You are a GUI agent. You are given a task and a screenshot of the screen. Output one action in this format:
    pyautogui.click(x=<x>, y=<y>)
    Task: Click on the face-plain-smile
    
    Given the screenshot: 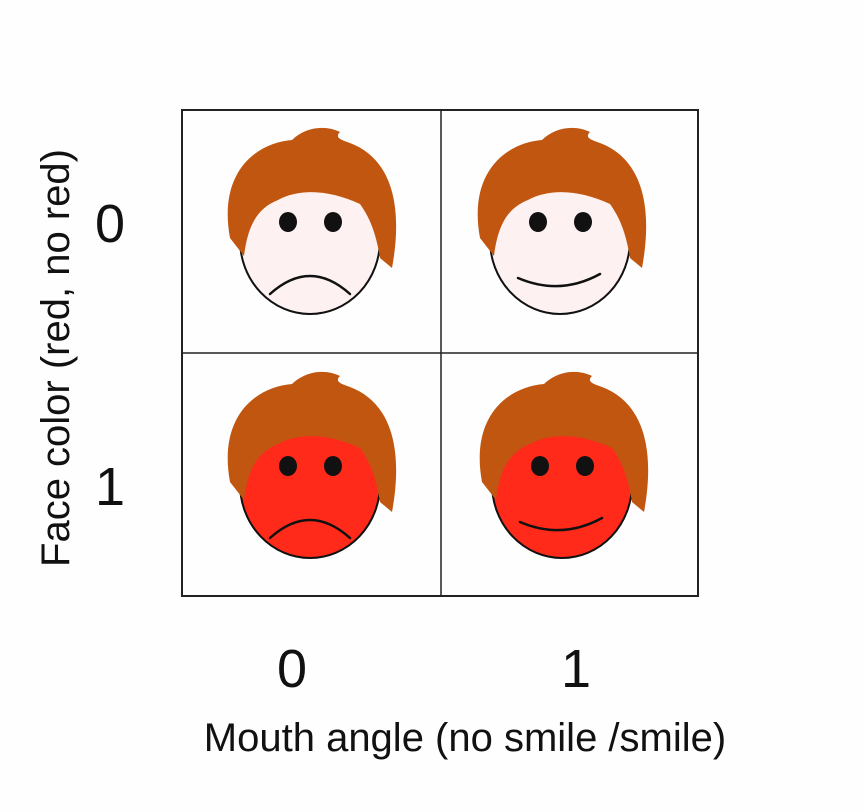 What is the action you would take?
    pyautogui.click(x=562, y=221)
    